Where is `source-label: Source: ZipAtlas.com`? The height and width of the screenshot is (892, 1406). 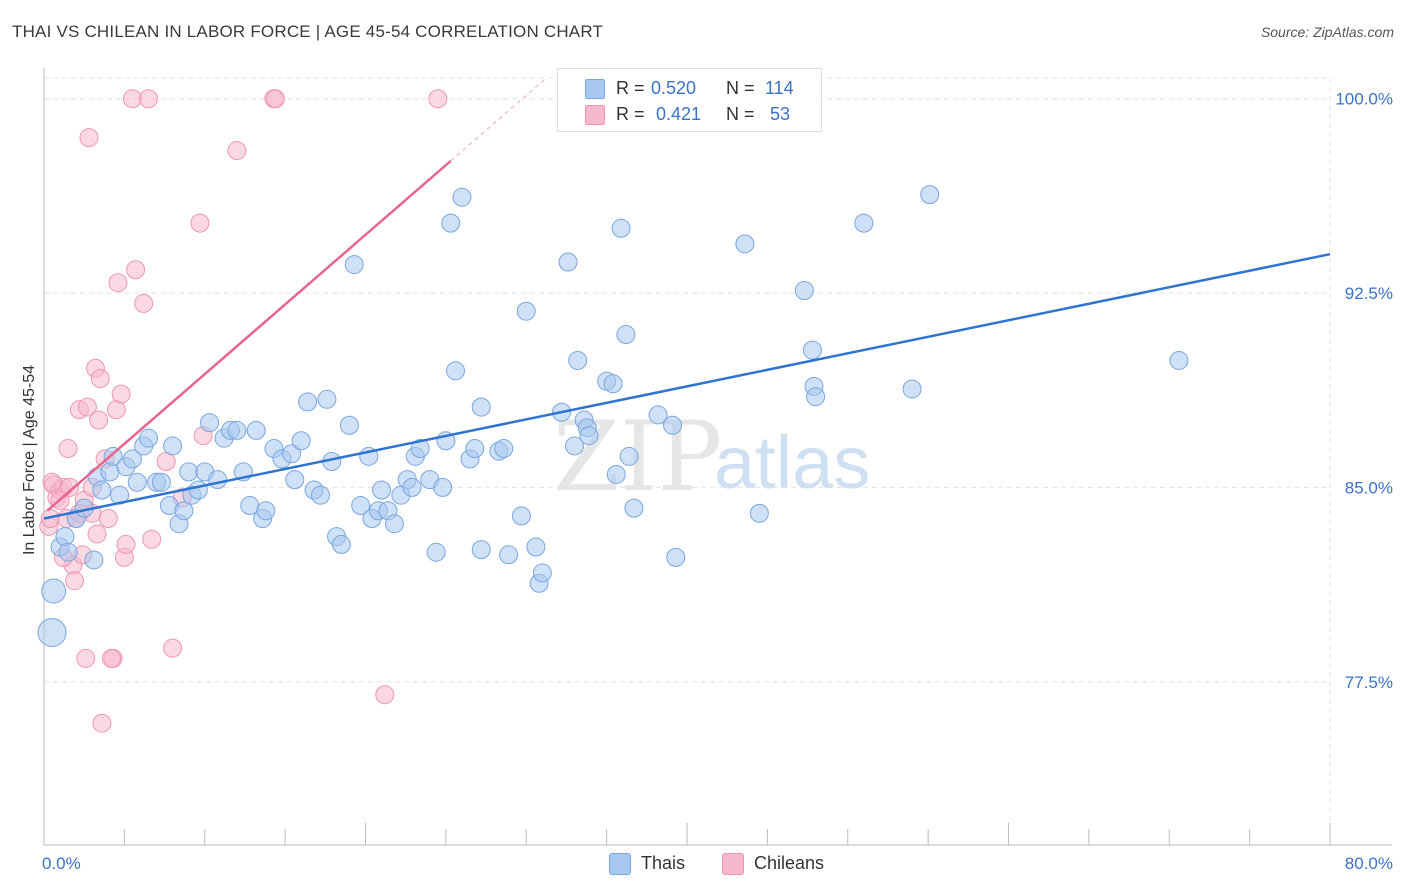 source-label: Source: ZipAtlas.com is located at coordinates (1327, 32).